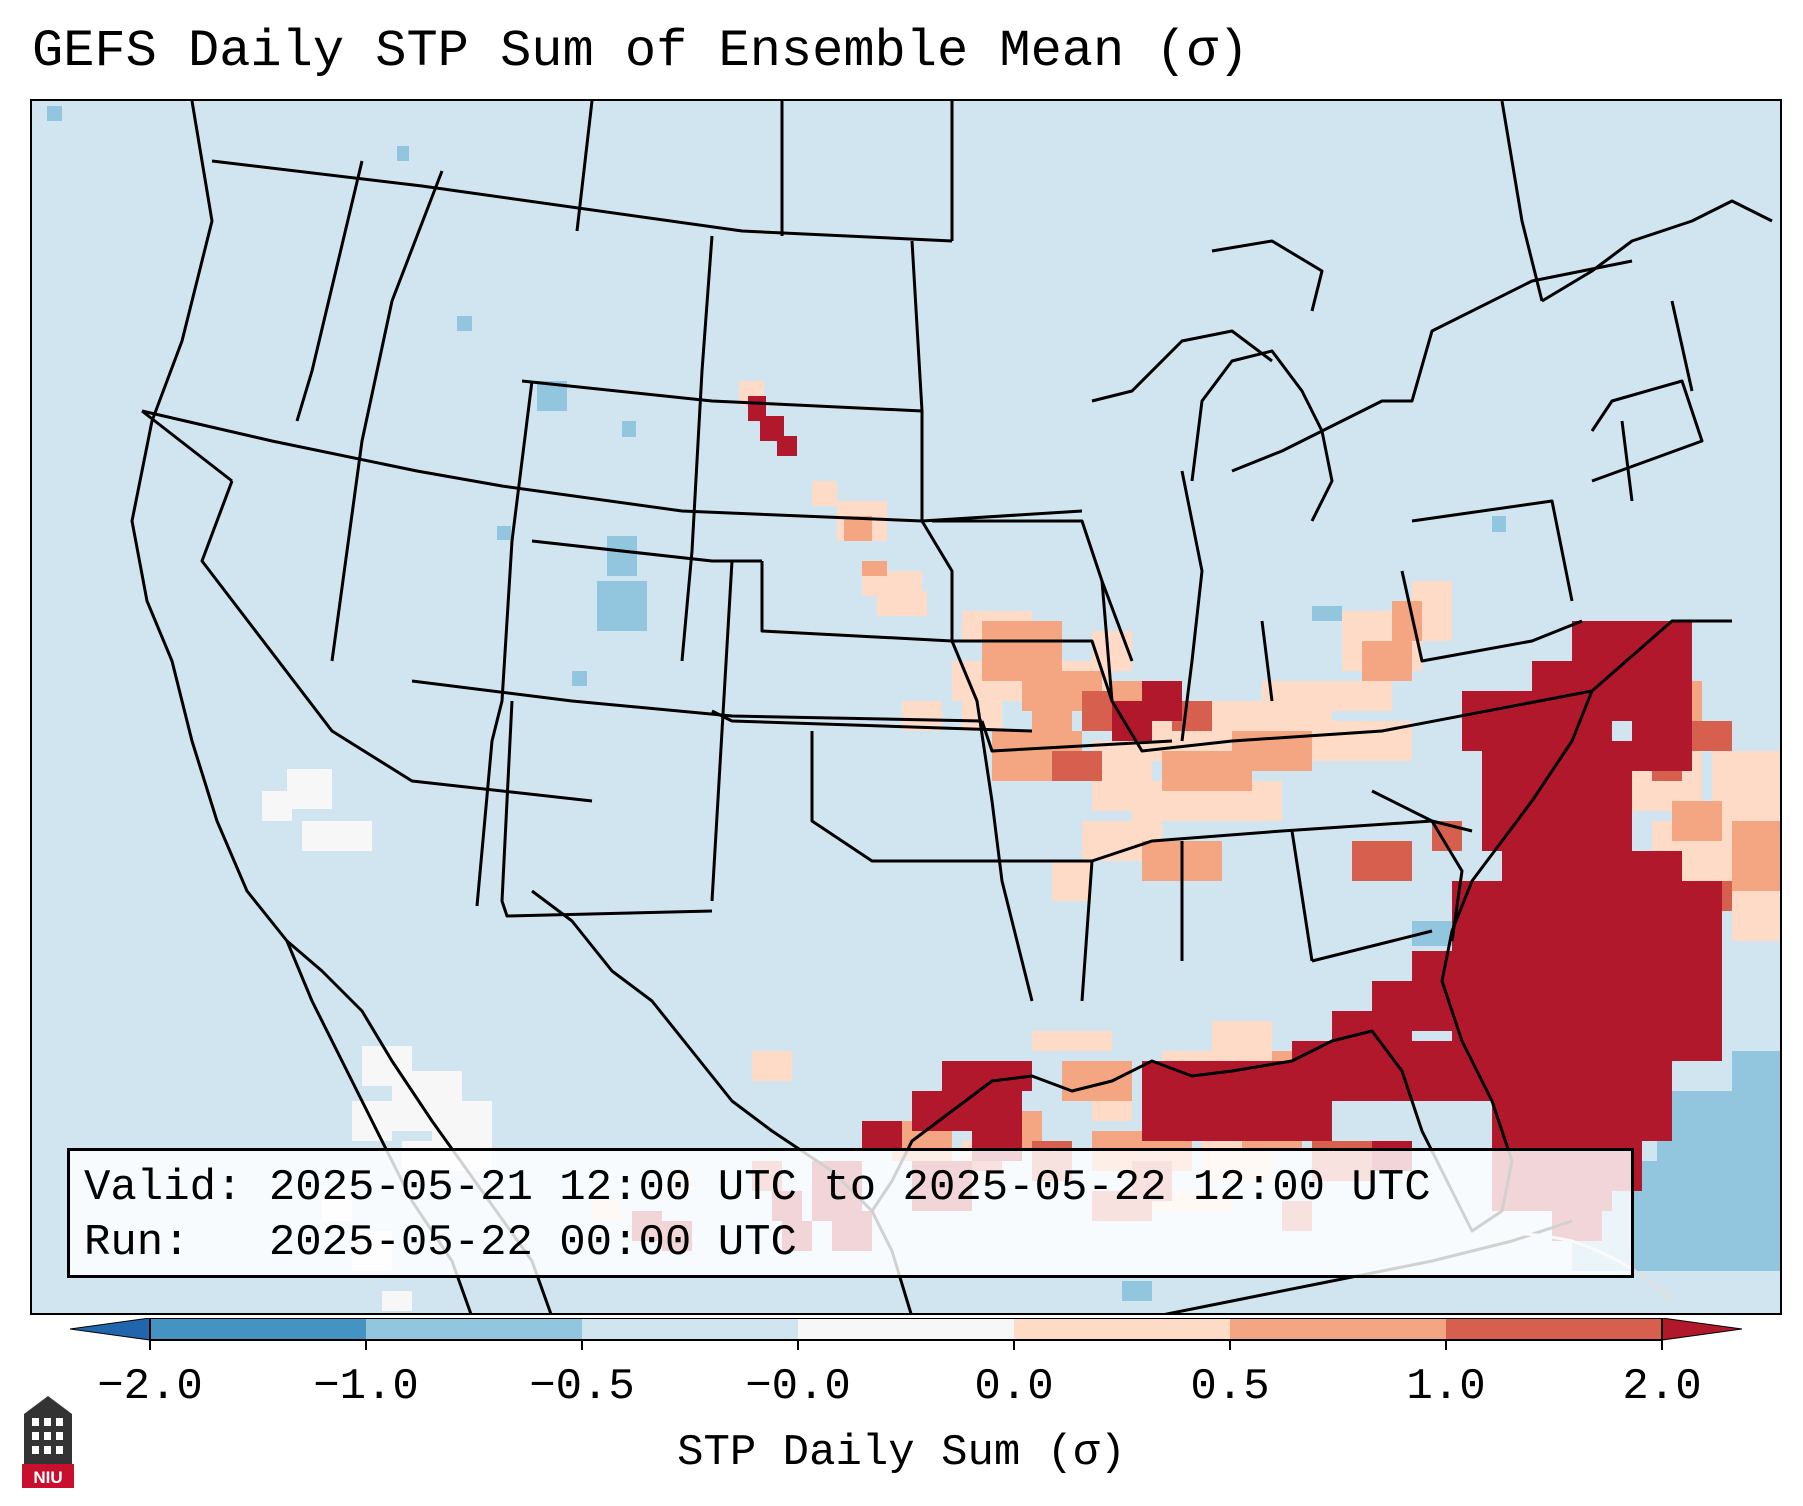  What do you see at coordinates (1662, 1387) in the screenshot?
I see `colorbar-tick-label: 2.0` at bounding box center [1662, 1387].